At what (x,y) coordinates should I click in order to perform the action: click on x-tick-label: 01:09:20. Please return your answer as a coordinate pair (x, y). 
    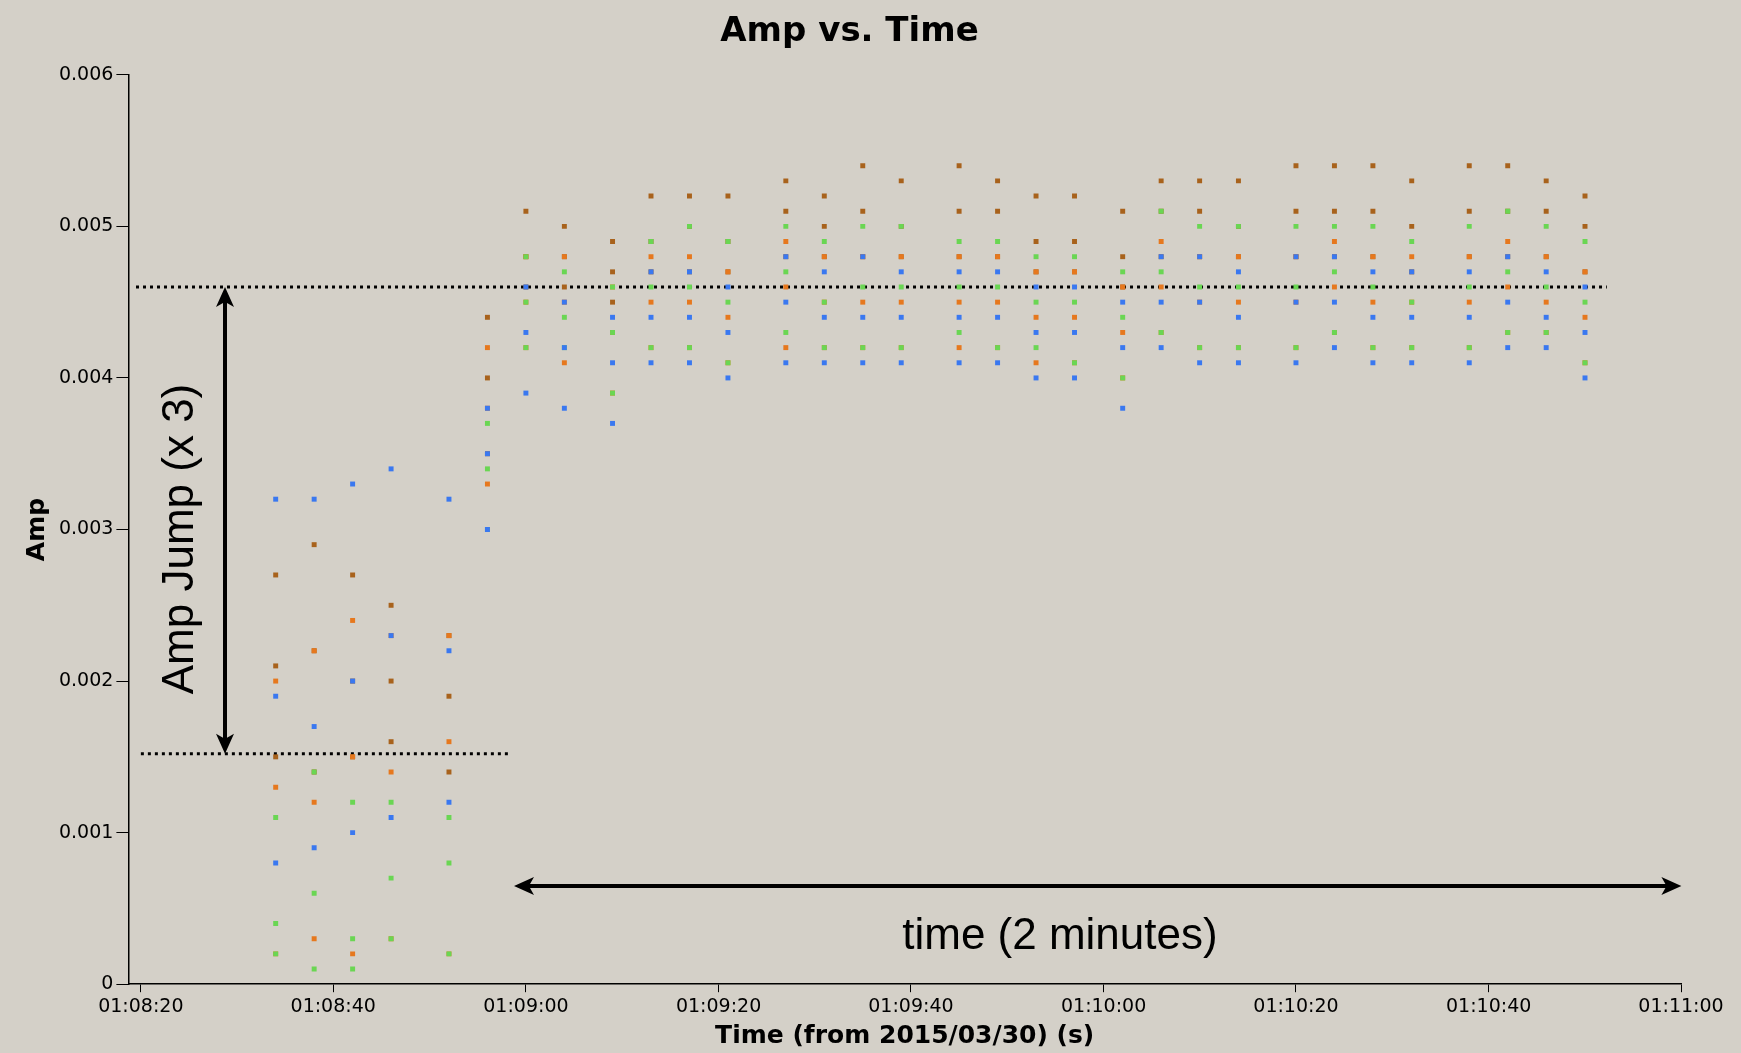
    Looking at the image, I should click on (718, 1004).